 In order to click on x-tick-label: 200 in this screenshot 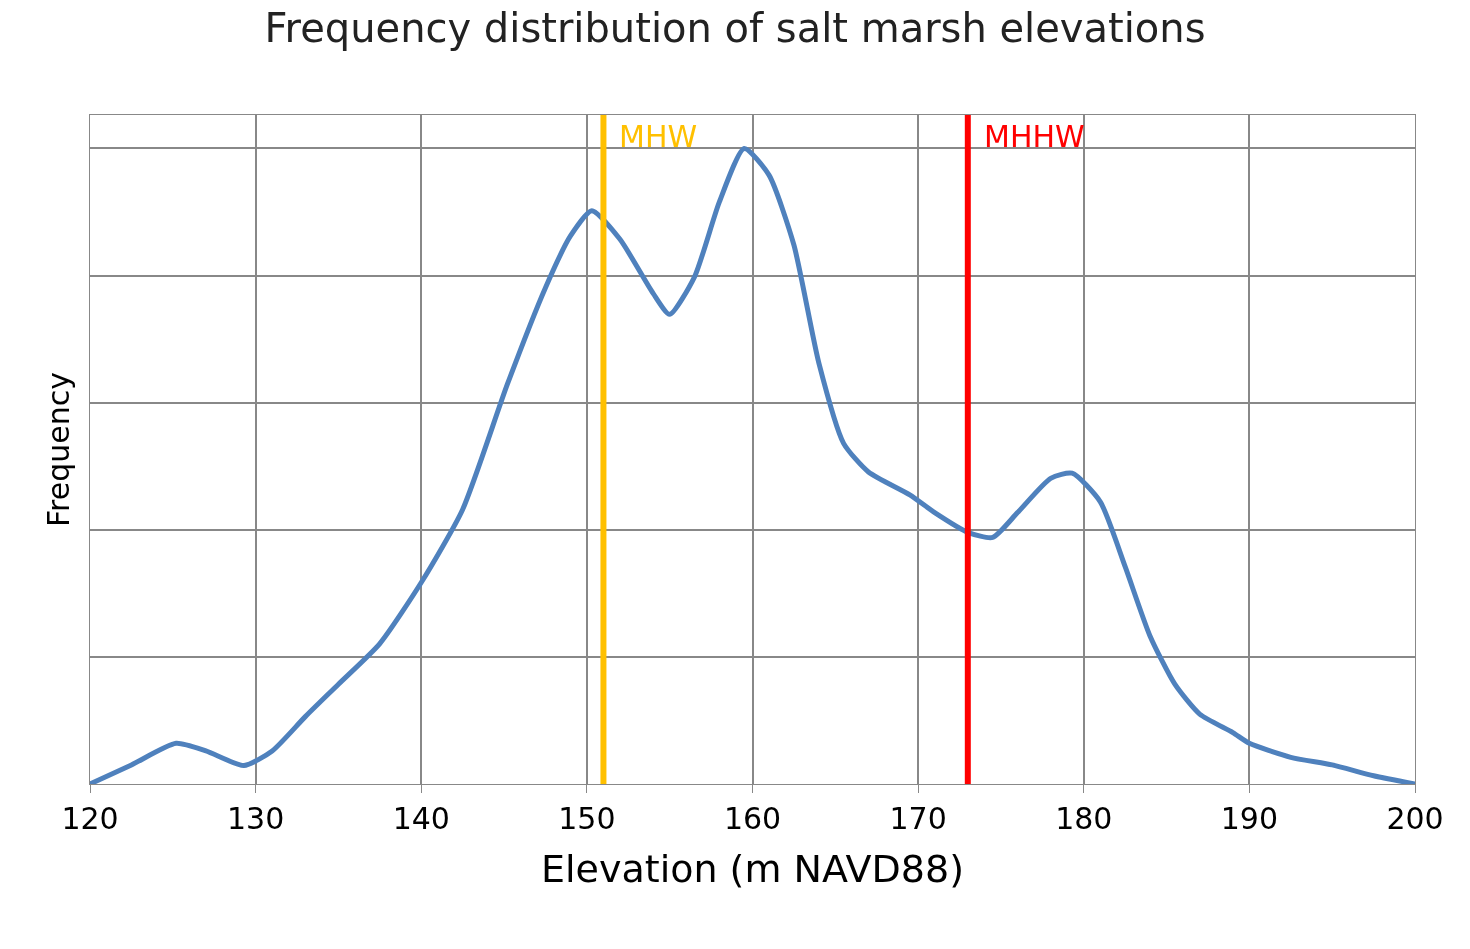, I will do `click(1415, 818)`.